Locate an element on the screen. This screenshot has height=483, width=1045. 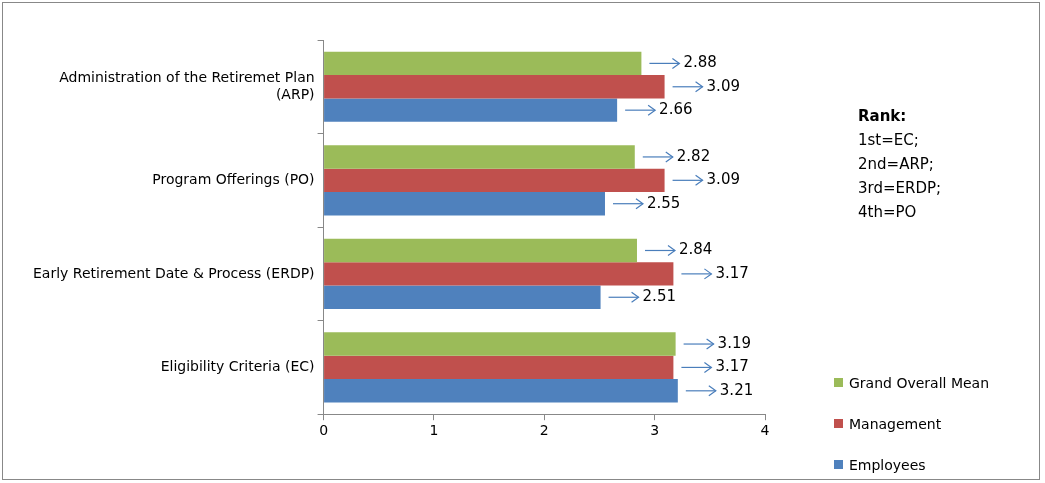
data-label: 2.55 is located at coordinates (663, 202).